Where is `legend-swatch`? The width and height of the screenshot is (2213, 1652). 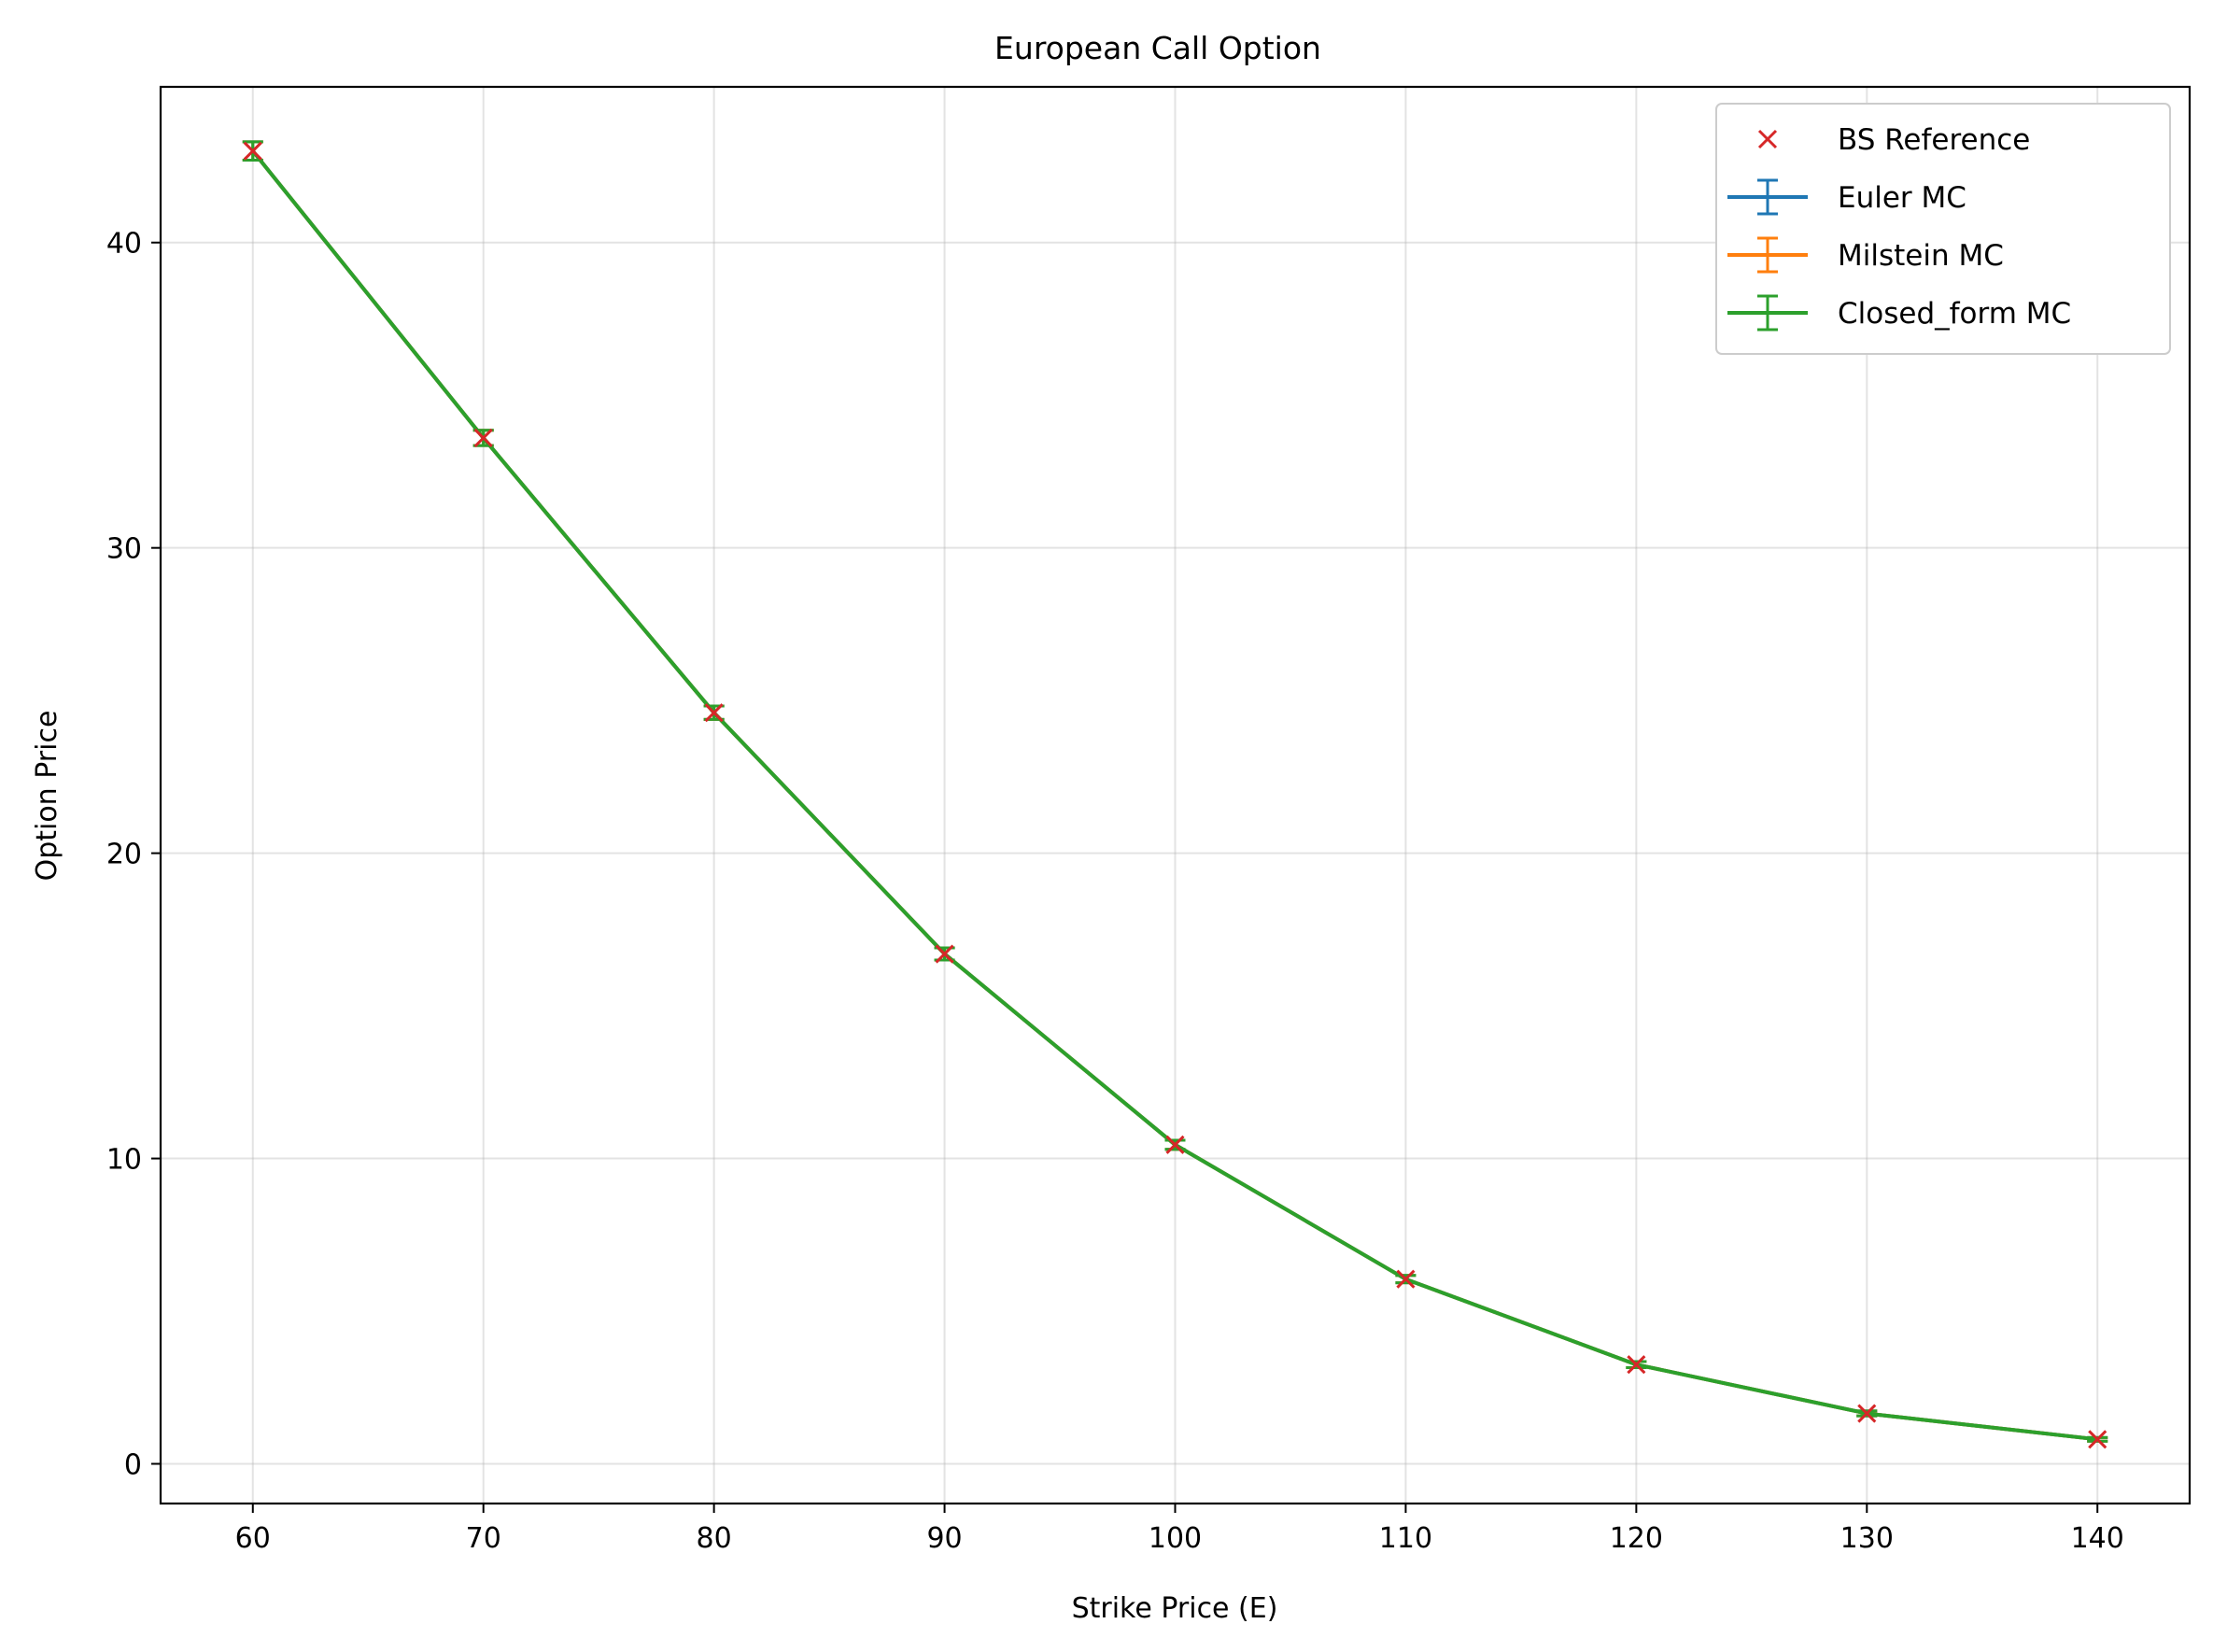
legend-swatch is located at coordinates (1768, 139).